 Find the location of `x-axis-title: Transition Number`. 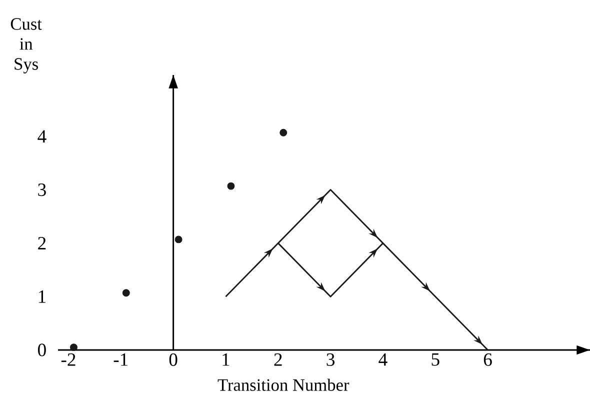

x-axis-title: Transition Number is located at coordinates (284, 384).